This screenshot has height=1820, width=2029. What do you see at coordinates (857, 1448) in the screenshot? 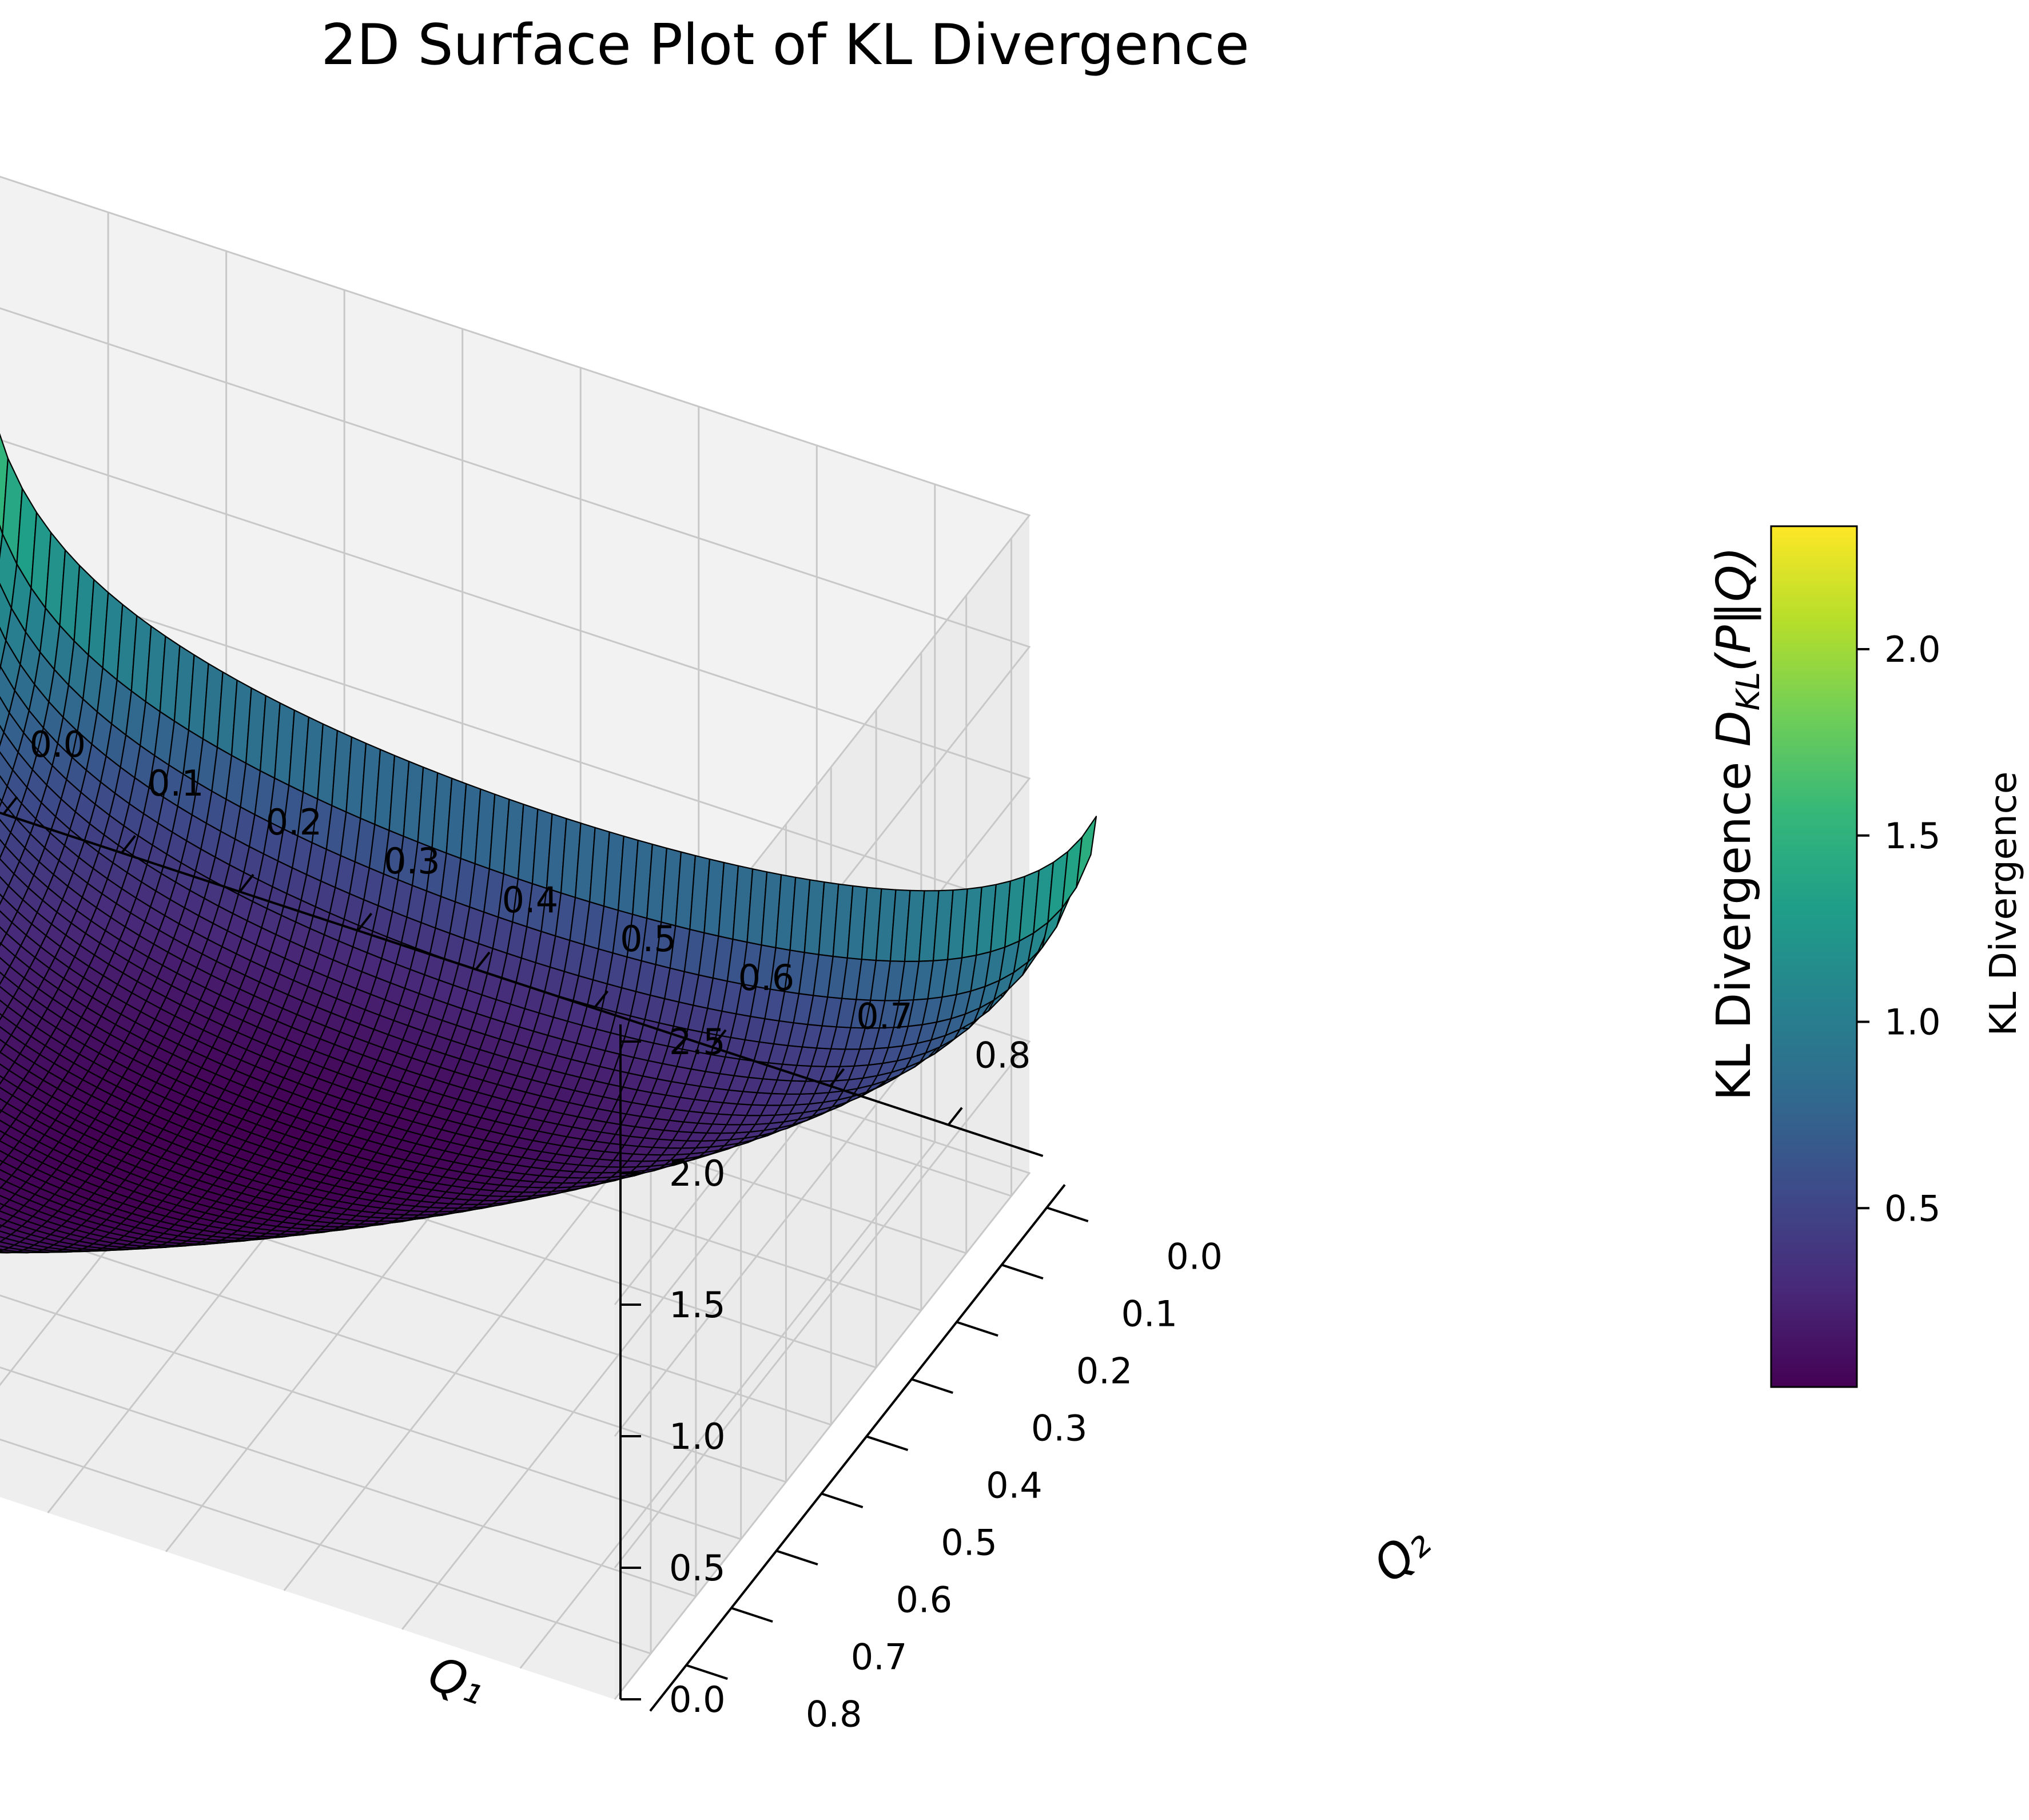
I see `y-axis-line` at bounding box center [857, 1448].